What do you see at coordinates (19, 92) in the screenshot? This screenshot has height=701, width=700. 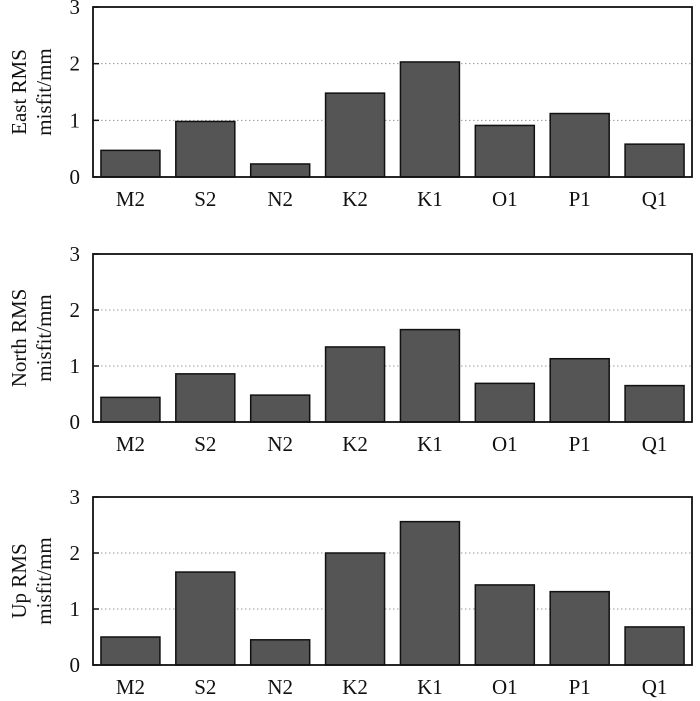 I see `y-axis-title: East RMS` at bounding box center [19, 92].